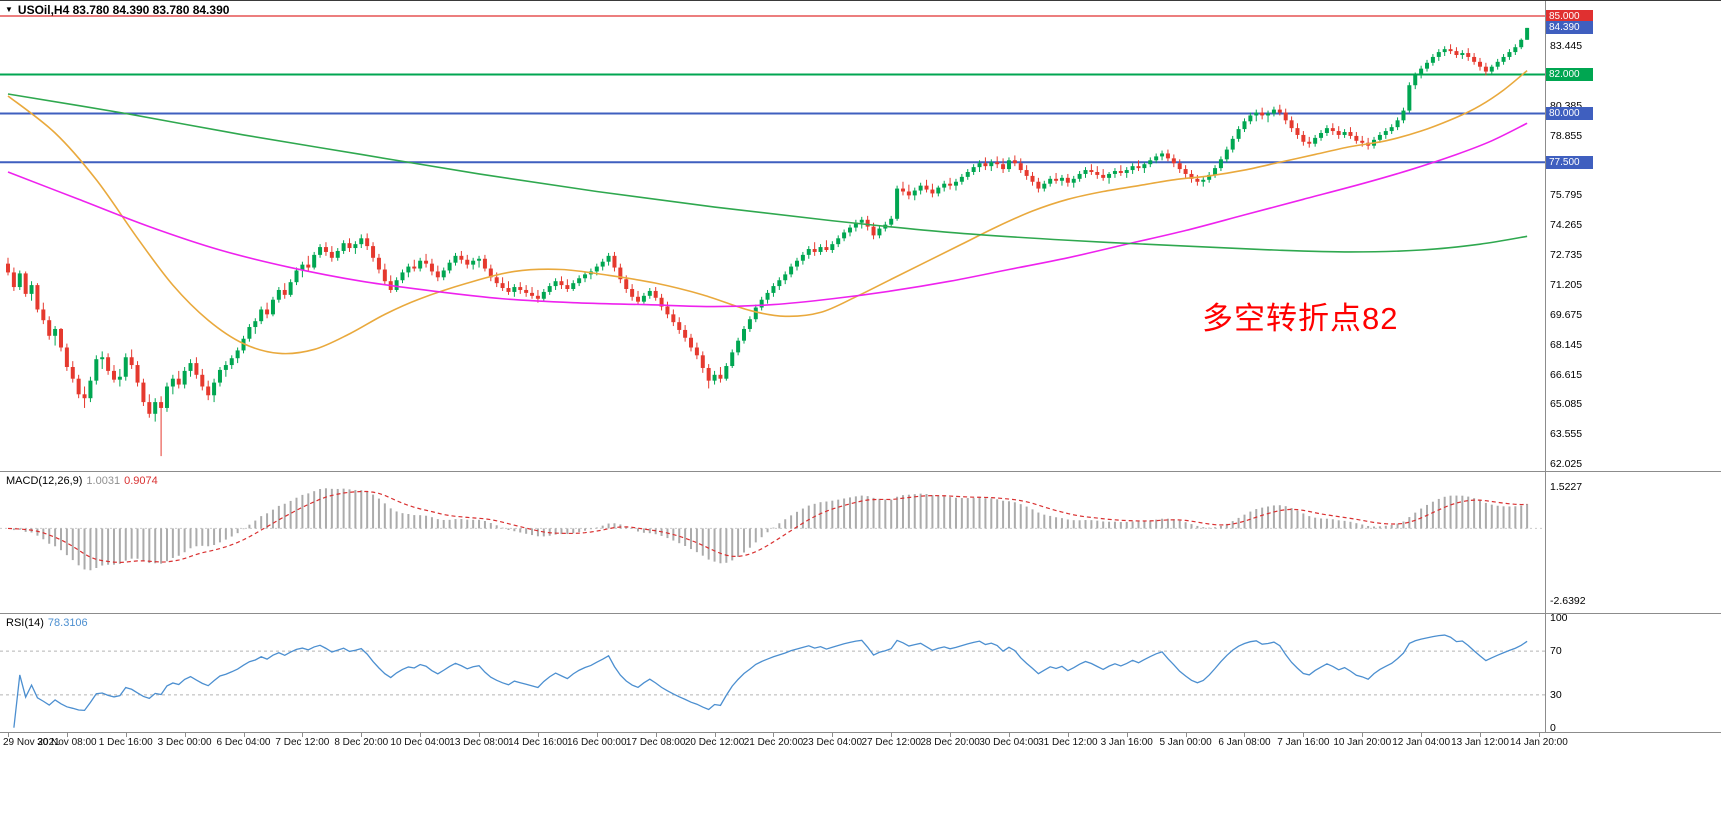 Image resolution: width=1721 pixels, height=832 pixels. What do you see at coordinates (1303, 742) in the screenshot?
I see `time-axis-label: 7 Jan 16:00` at bounding box center [1303, 742].